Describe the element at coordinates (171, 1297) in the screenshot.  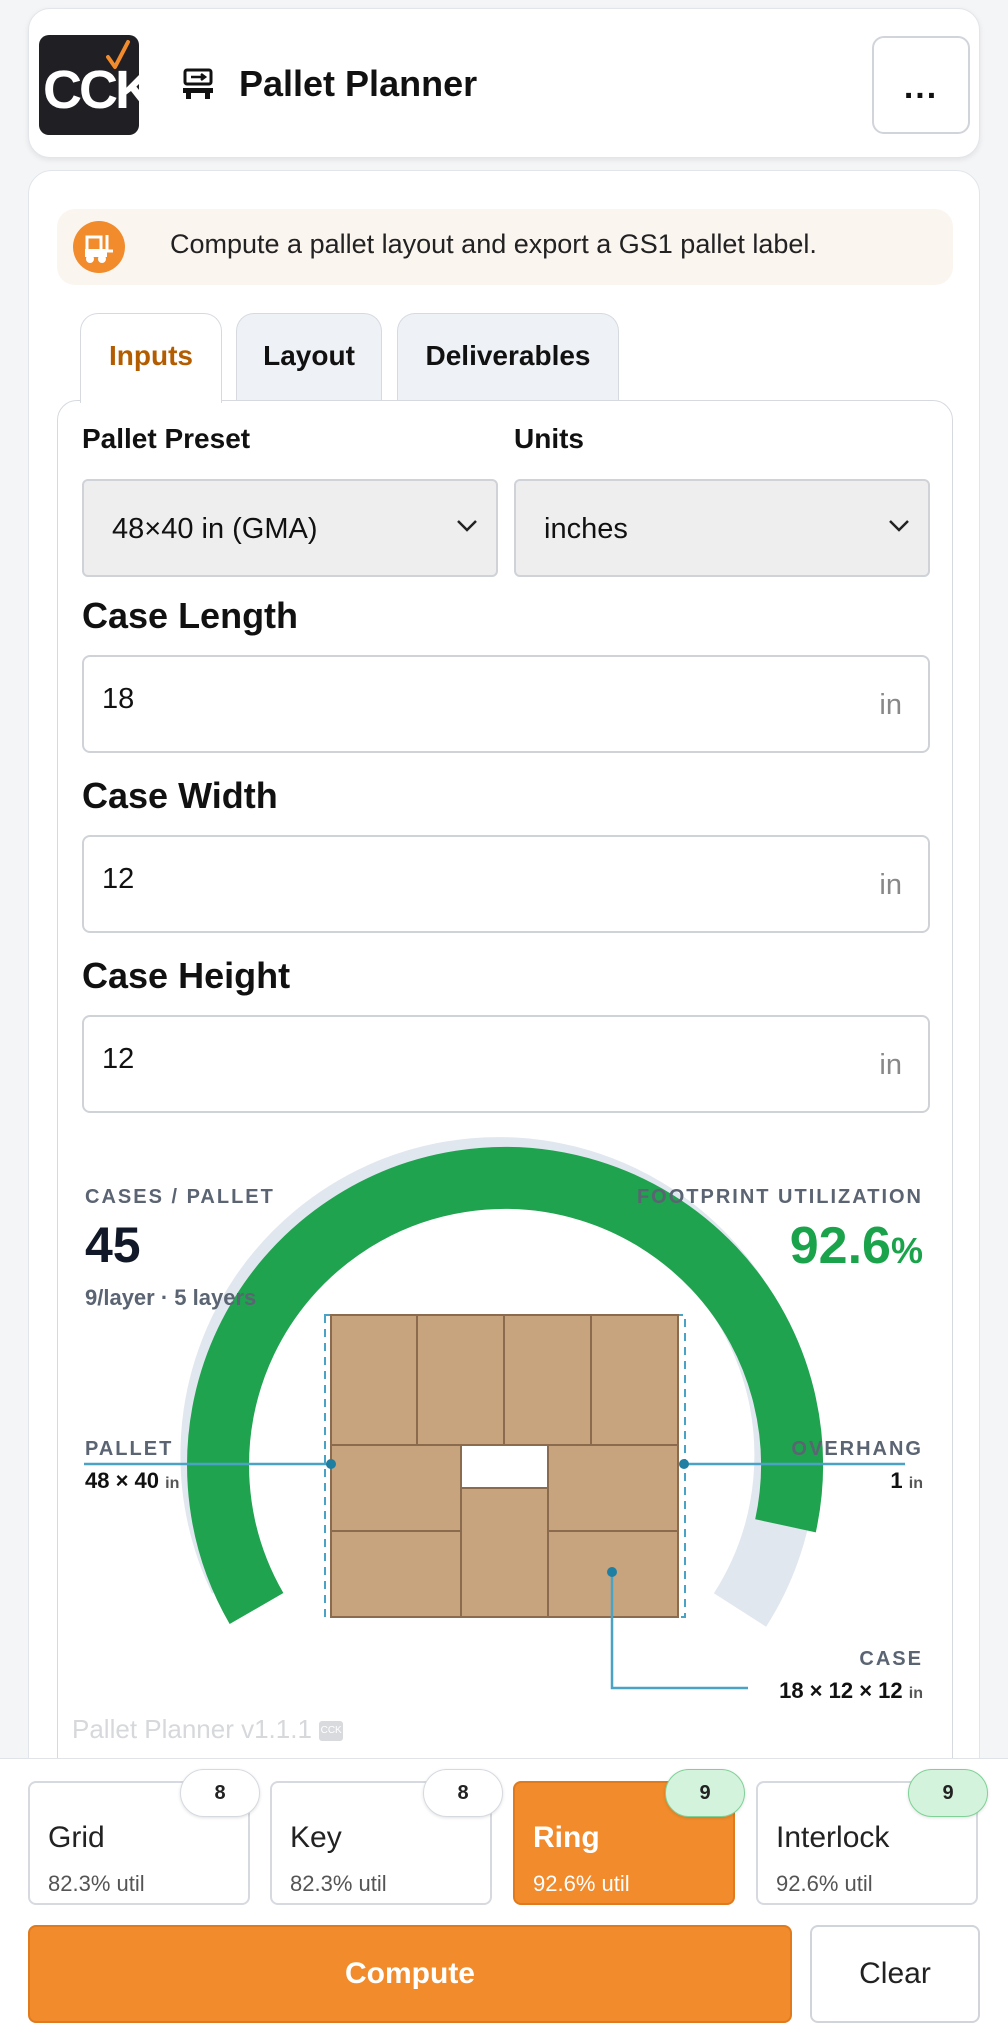
I see `cases-sub: 9/layer · 5 layers` at that location.